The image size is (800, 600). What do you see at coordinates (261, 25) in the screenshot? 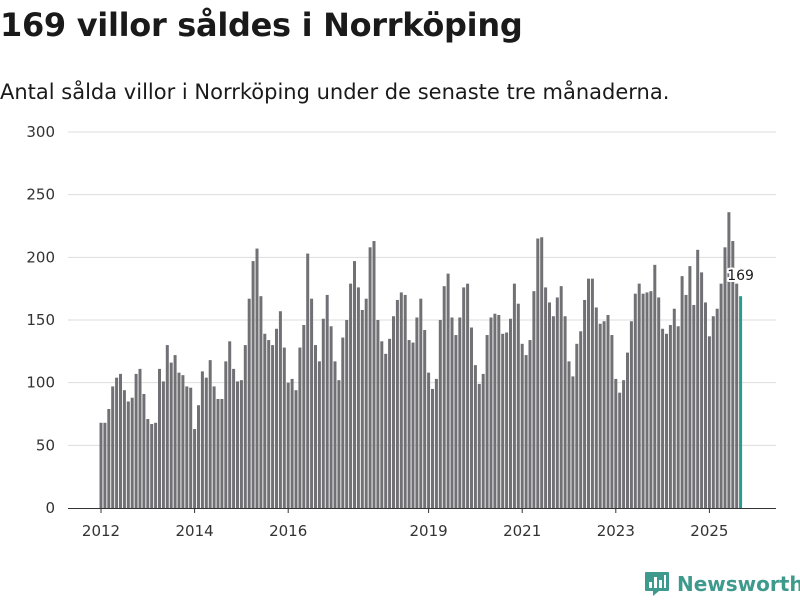
I see `page-title: 169 villor såldes i Norrköping` at bounding box center [261, 25].